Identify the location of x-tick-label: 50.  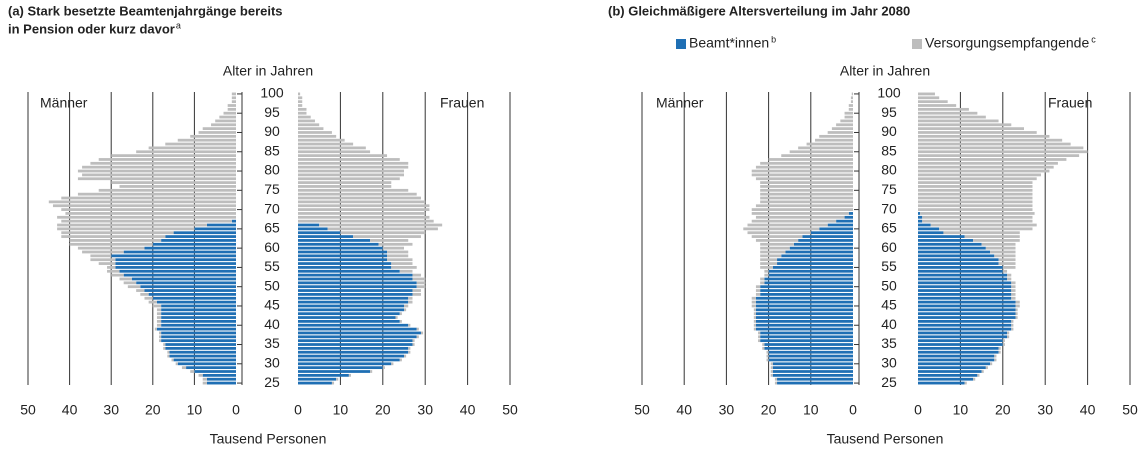
(1130, 410).